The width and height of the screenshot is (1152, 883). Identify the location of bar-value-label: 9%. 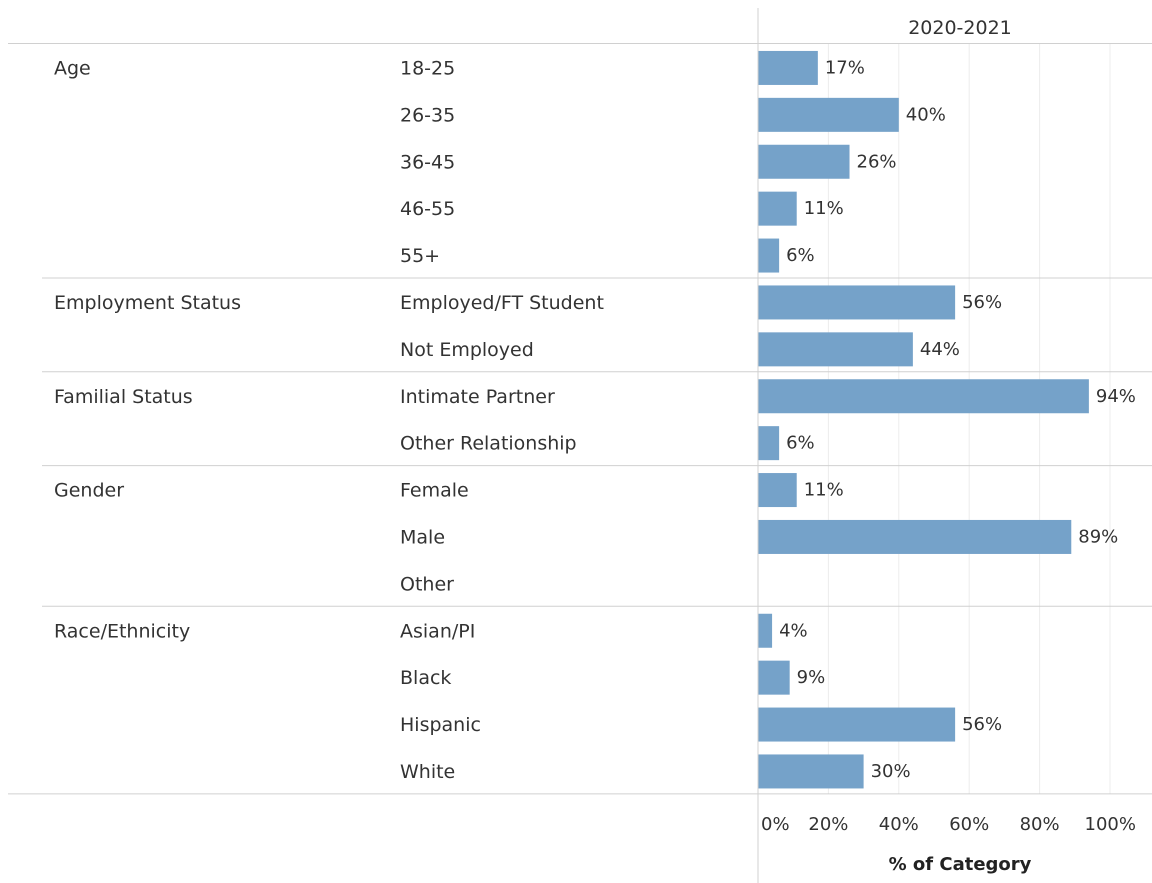
(811, 677).